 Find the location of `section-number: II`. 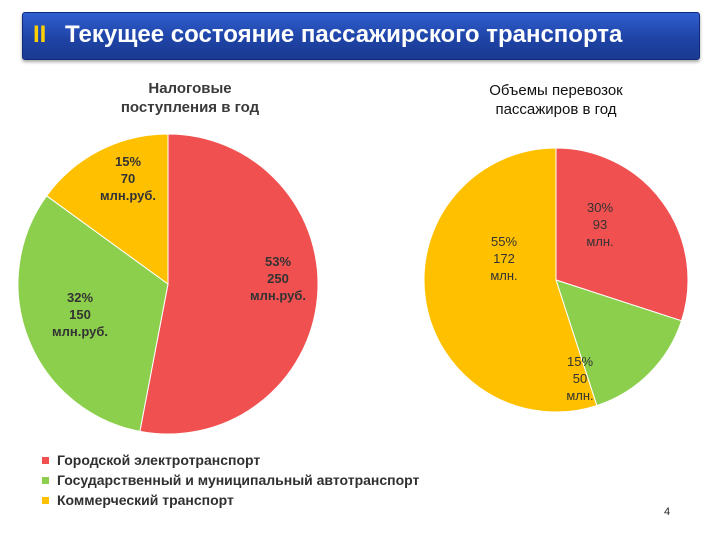

section-number: II is located at coordinates (40, 34).